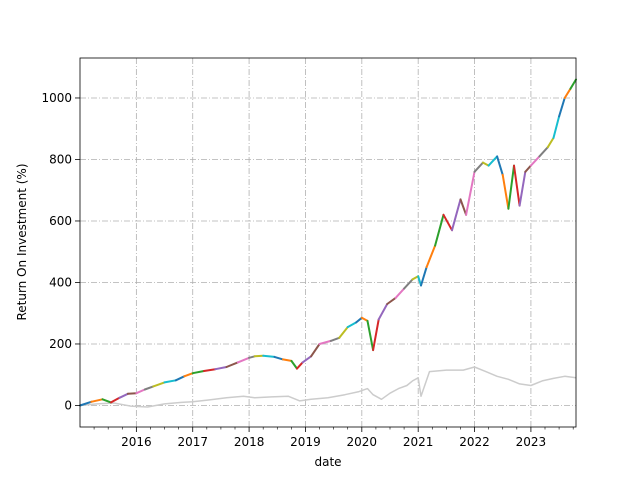  Describe the element at coordinates (60, 159) in the screenshot. I see `y-tick-label: 800` at that location.